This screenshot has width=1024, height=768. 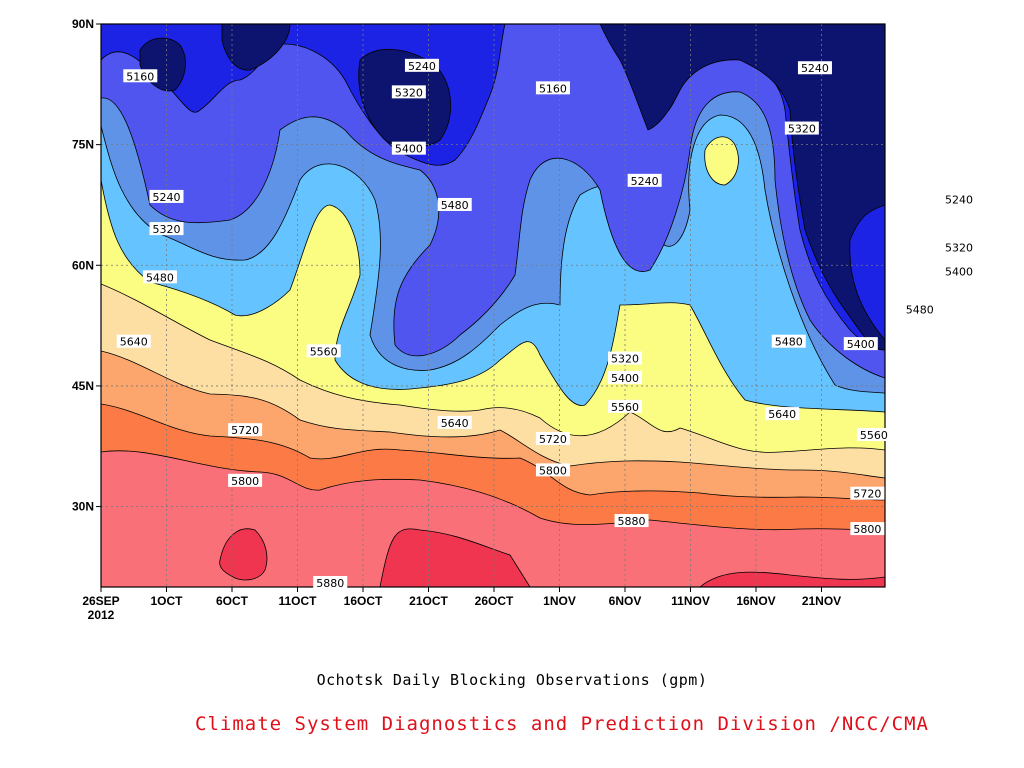 I want to click on contour-label-text: 5720, so click(x=245, y=430).